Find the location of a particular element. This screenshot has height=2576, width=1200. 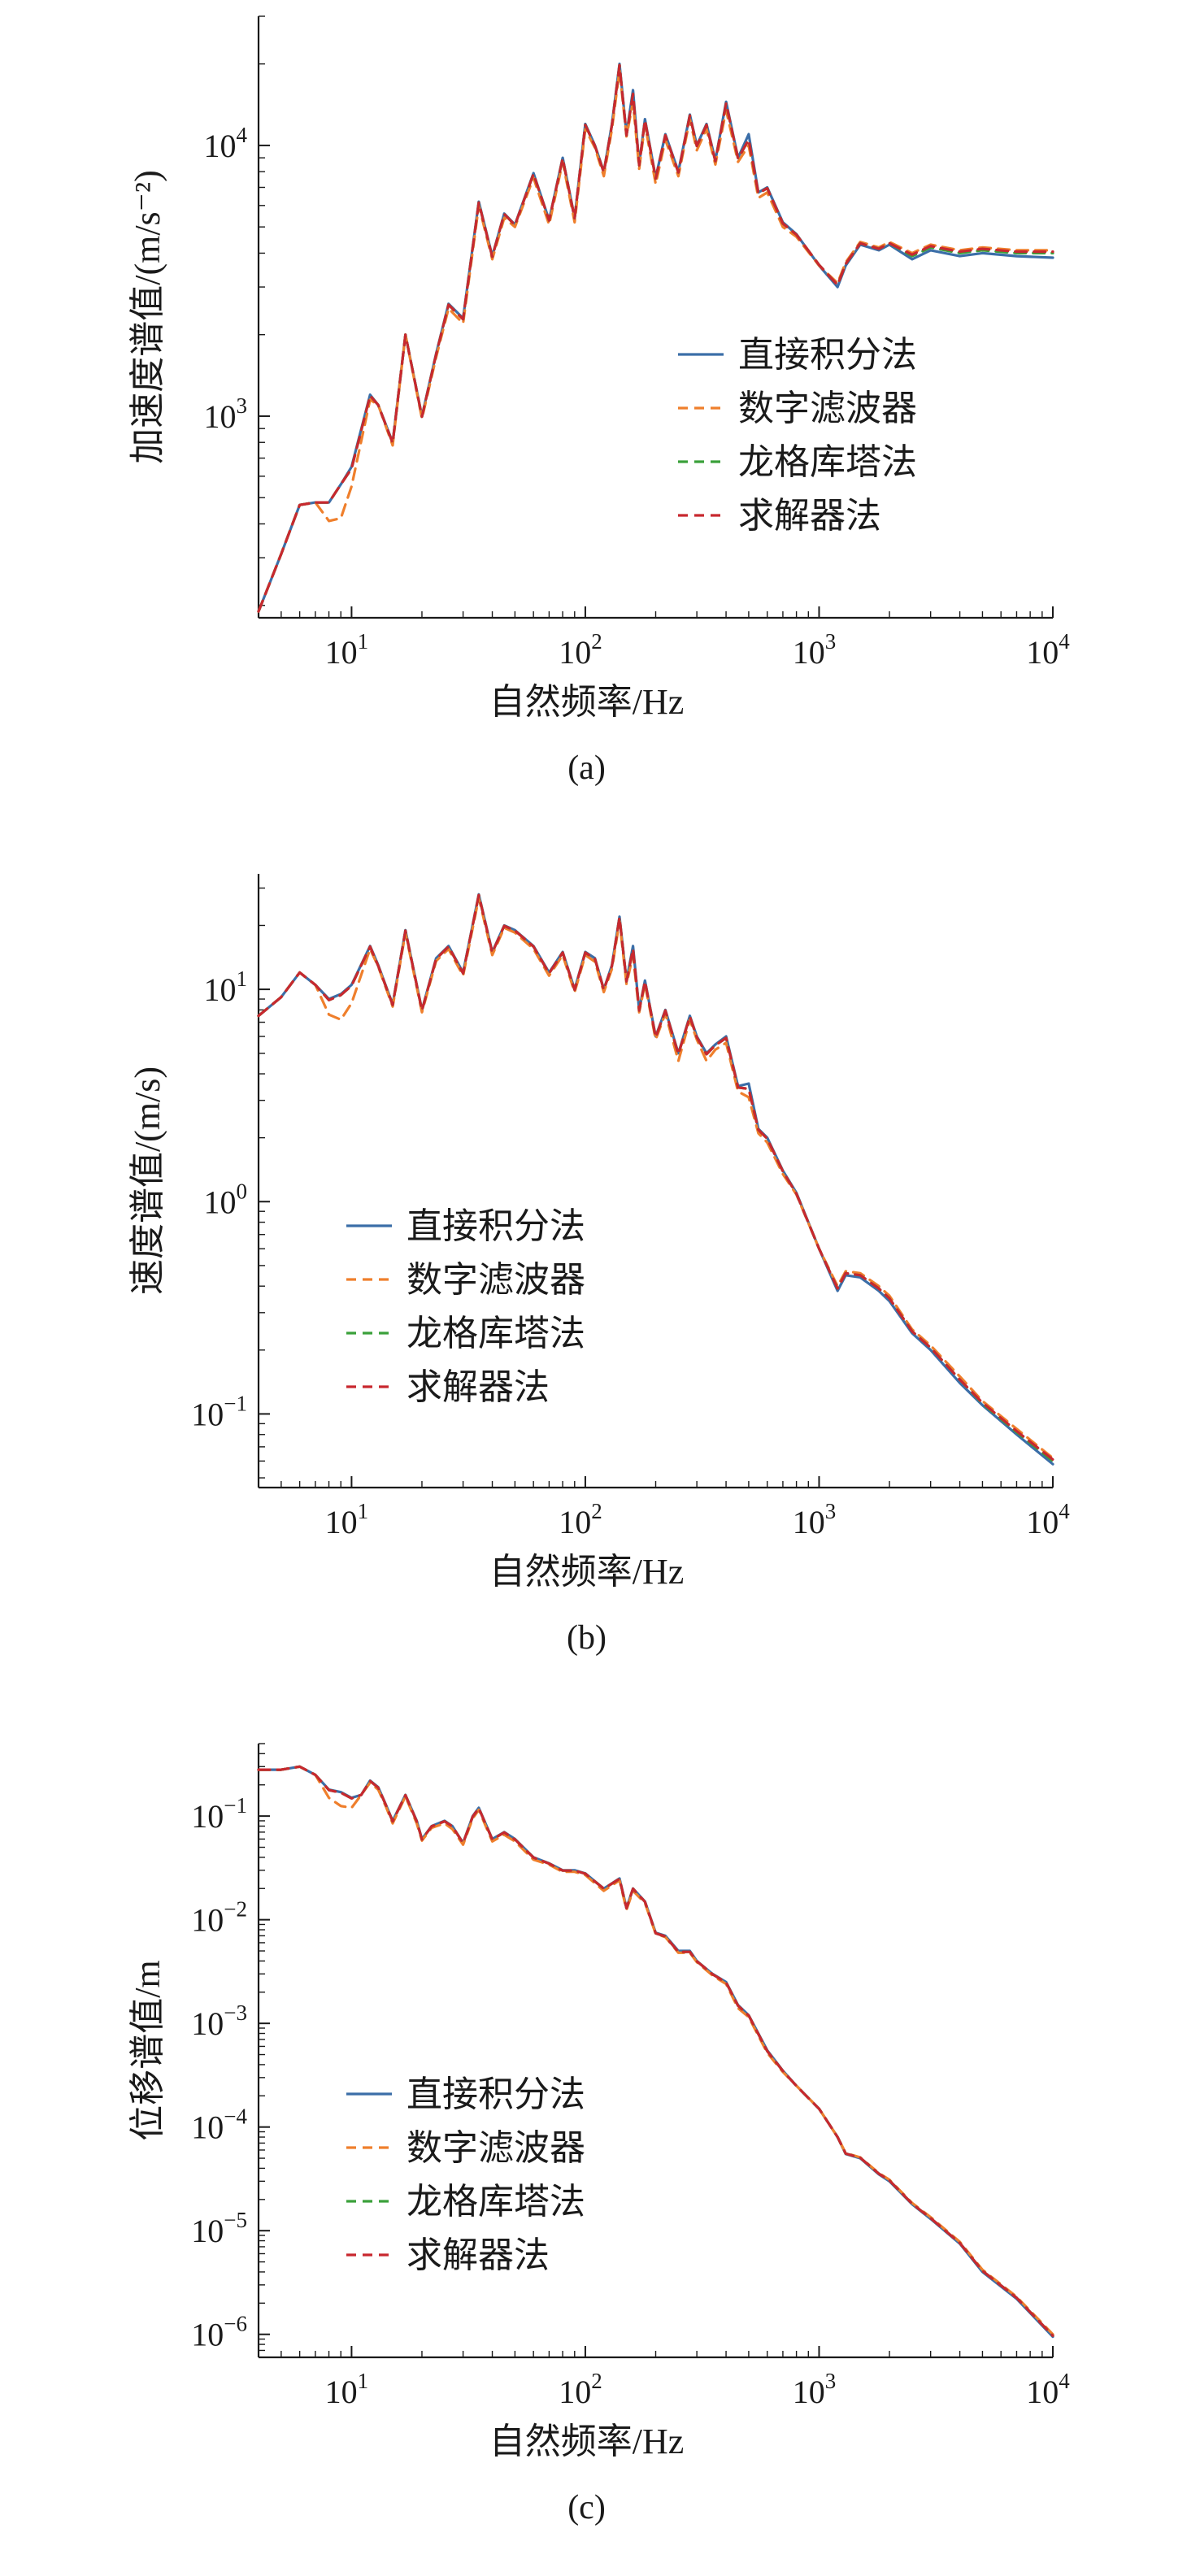

y-tick-label: 10⁰ is located at coordinates (226, 1199).